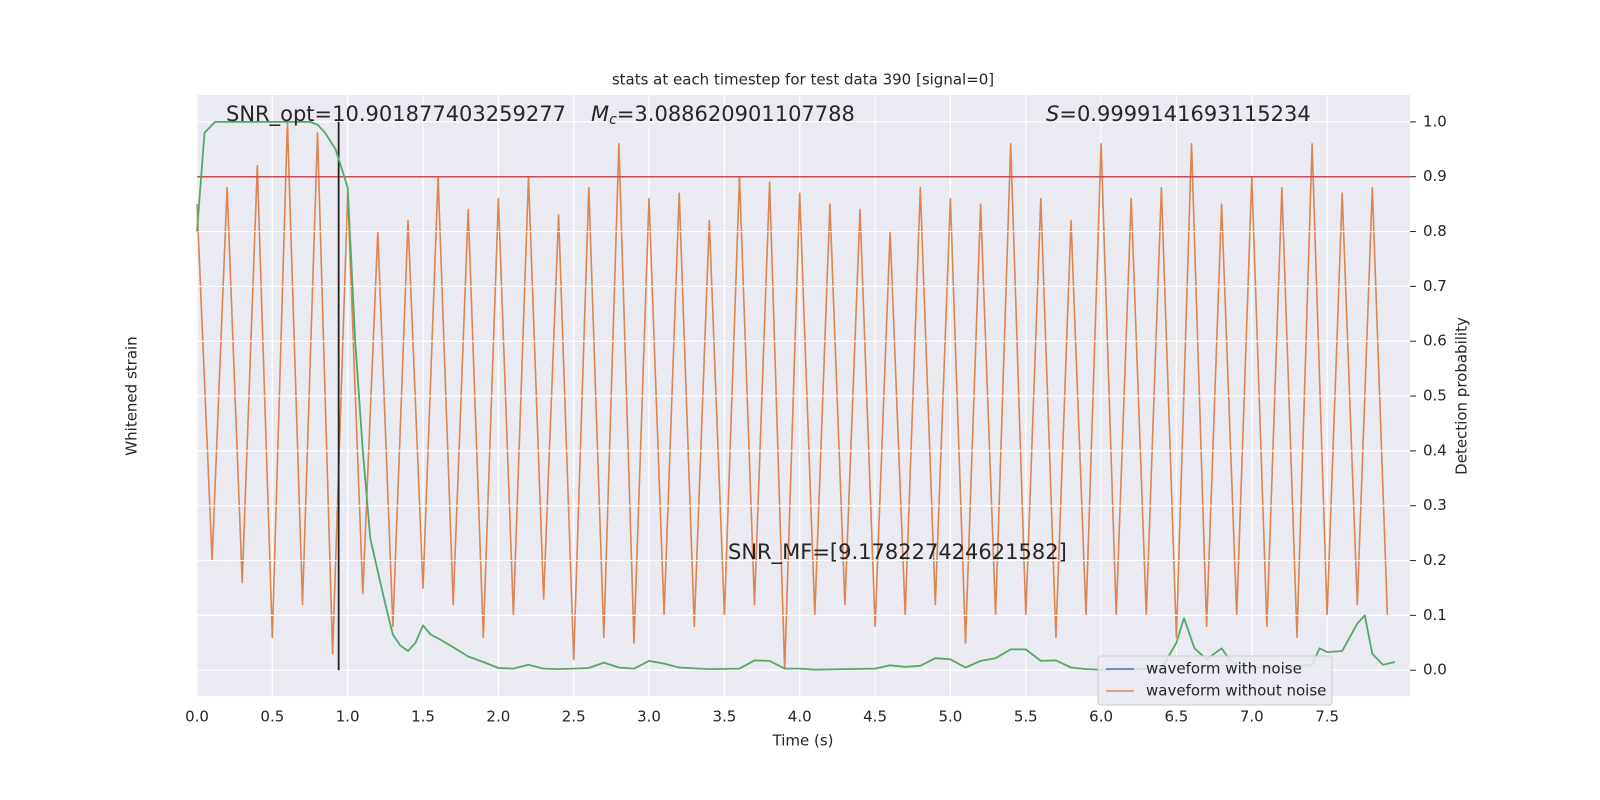 The image size is (1600, 800). Describe the element at coordinates (1101, 717) in the screenshot. I see `x-tick-label: 6.0` at that location.